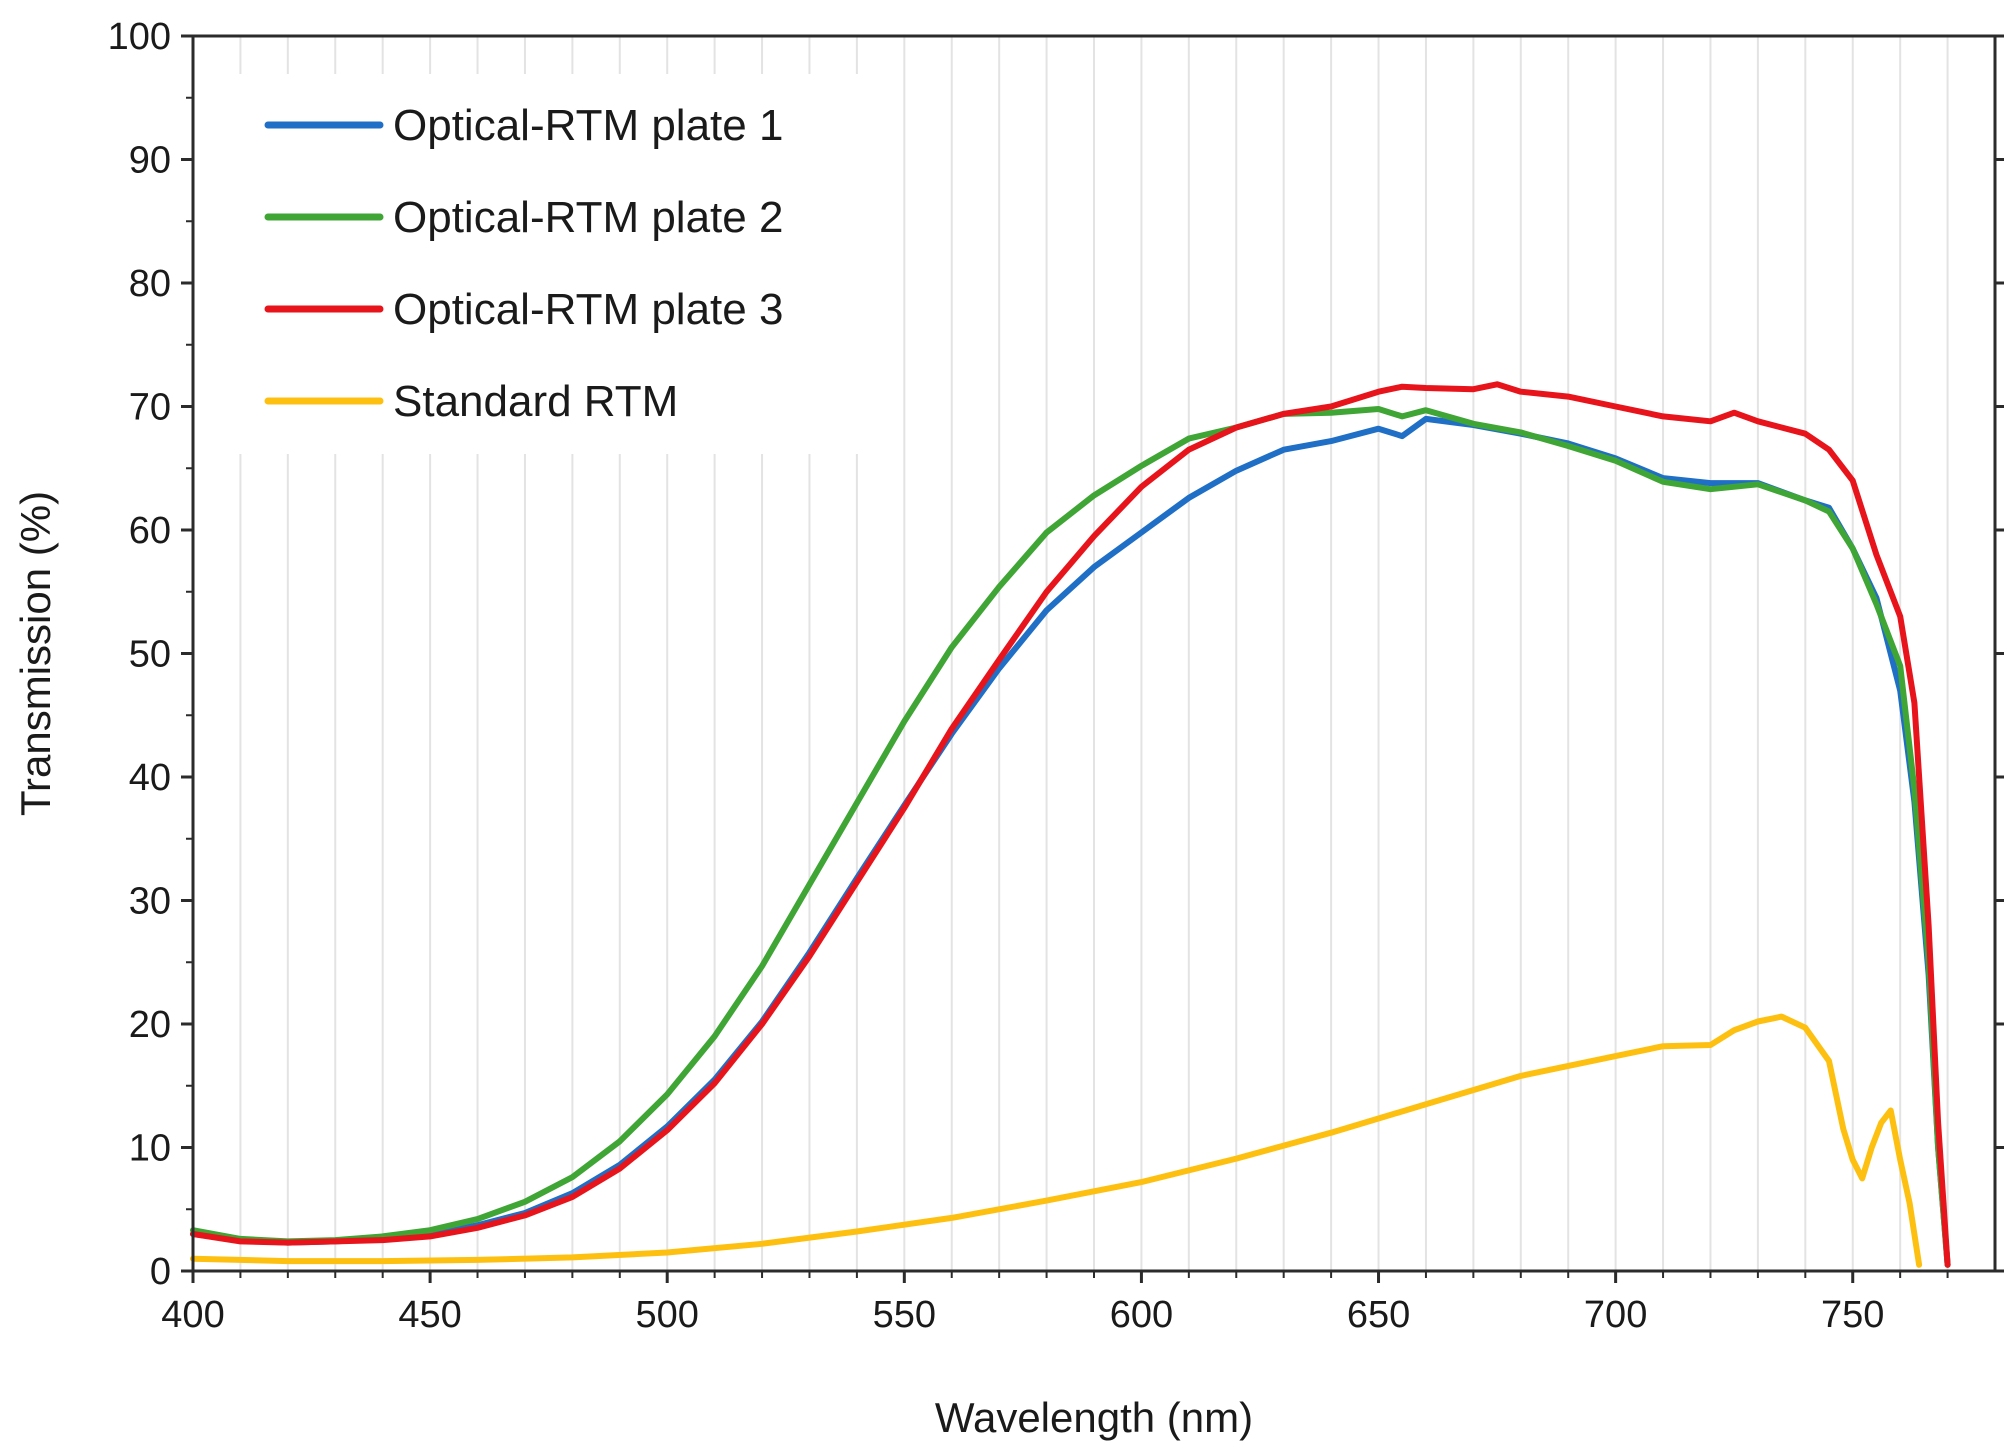  I want to click on y-tick-label: 100, so click(139, 37).